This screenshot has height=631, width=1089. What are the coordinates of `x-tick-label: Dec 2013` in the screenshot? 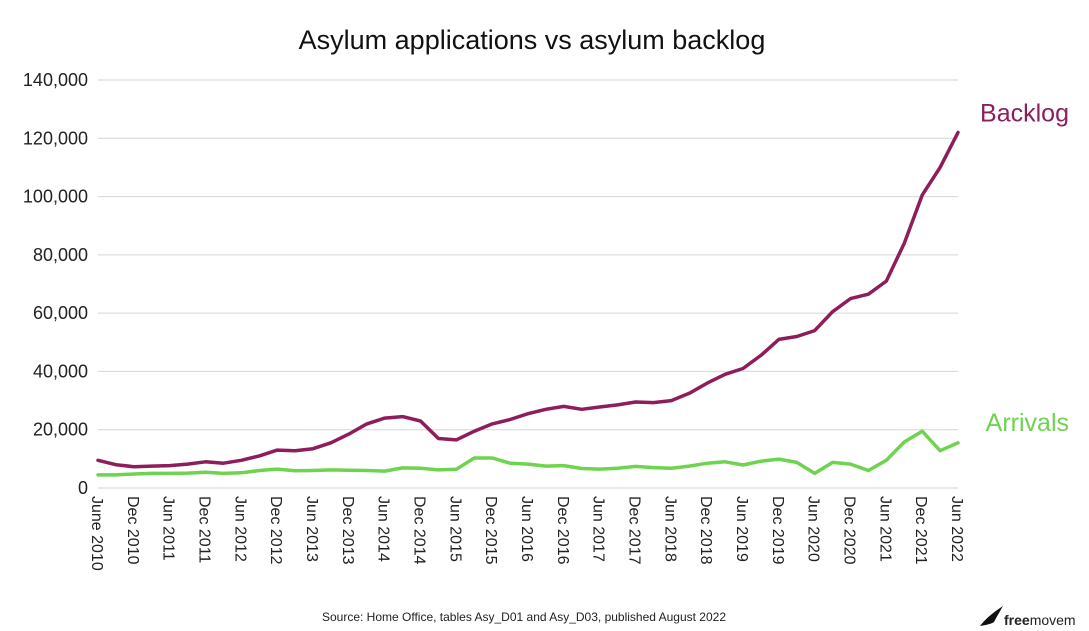 It's located at (347, 530).